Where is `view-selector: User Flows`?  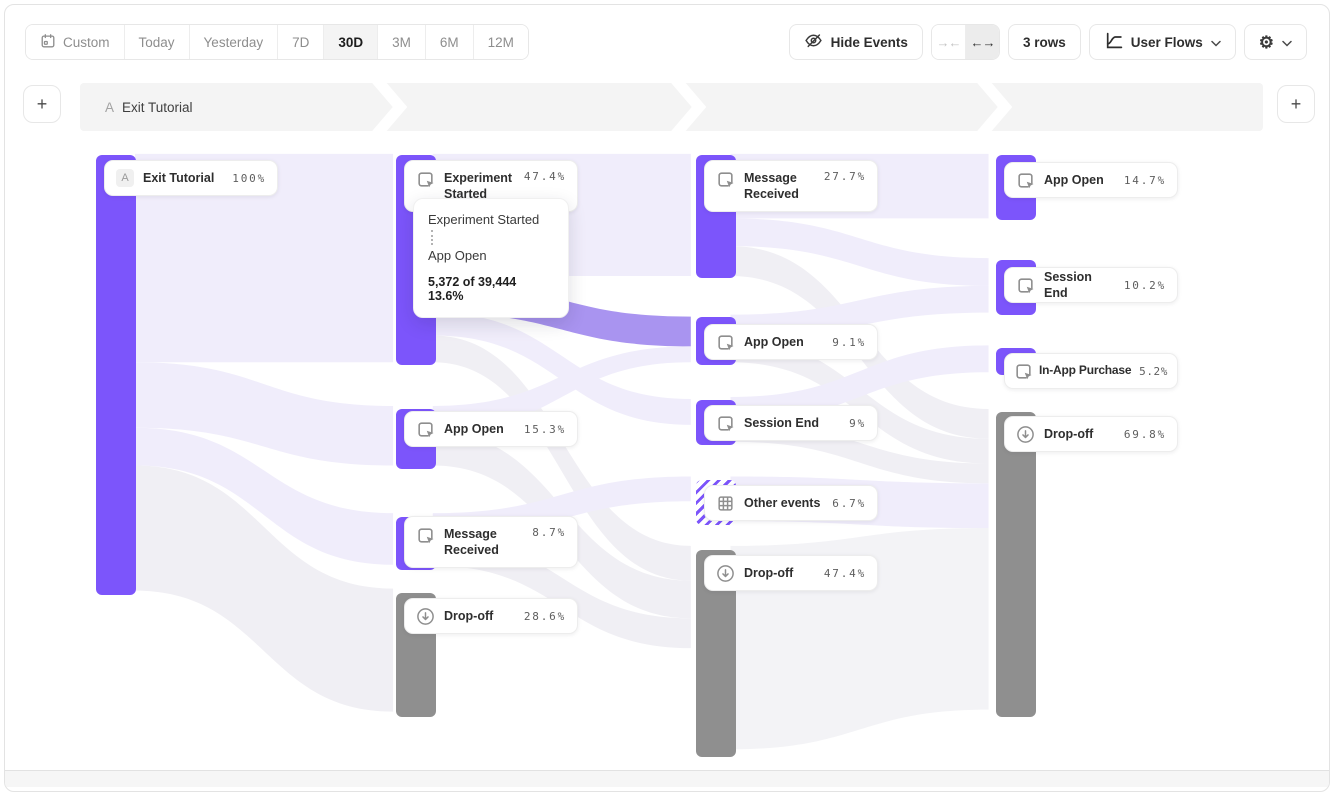
view-selector: User Flows is located at coordinates (1162, 42).